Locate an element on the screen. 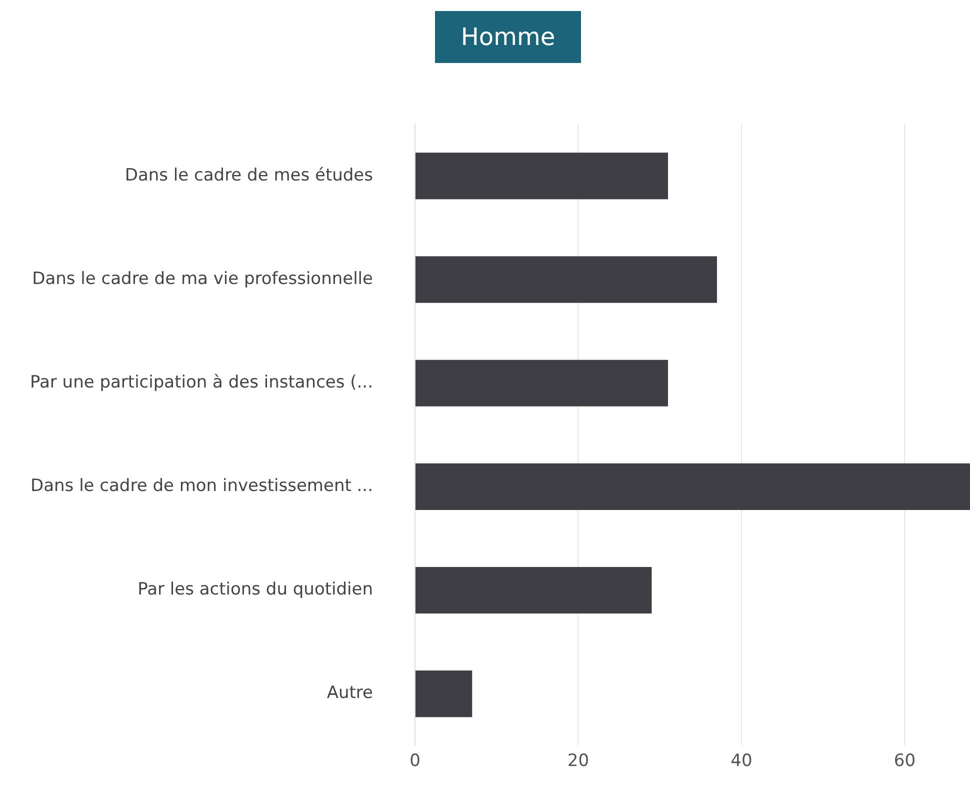 Image resolution: width=970 pixels, height=786 pixels. y-tick-label: Par les actions du quotidien is located at coordinates (255, 590).